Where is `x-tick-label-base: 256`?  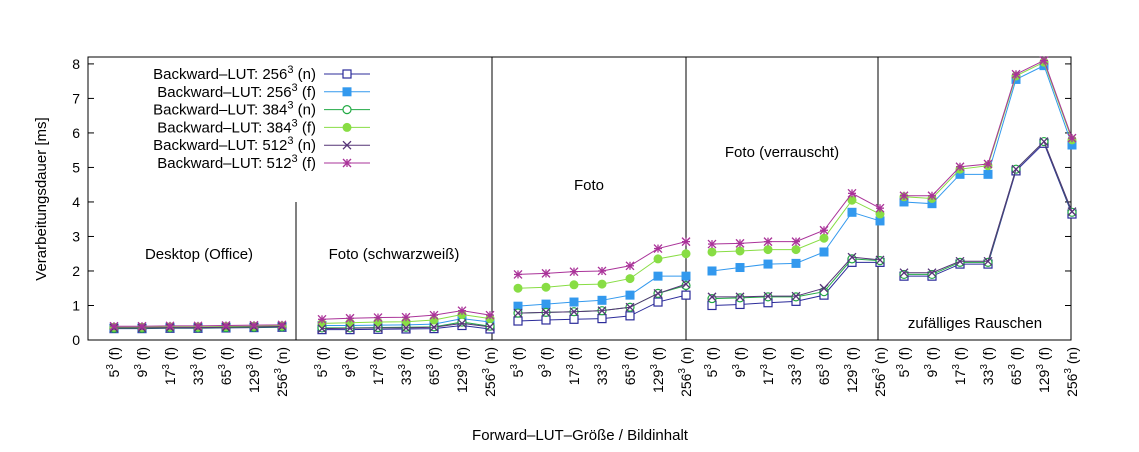
x-tick-label-base: 256 is located at coordinates (1072, 385).